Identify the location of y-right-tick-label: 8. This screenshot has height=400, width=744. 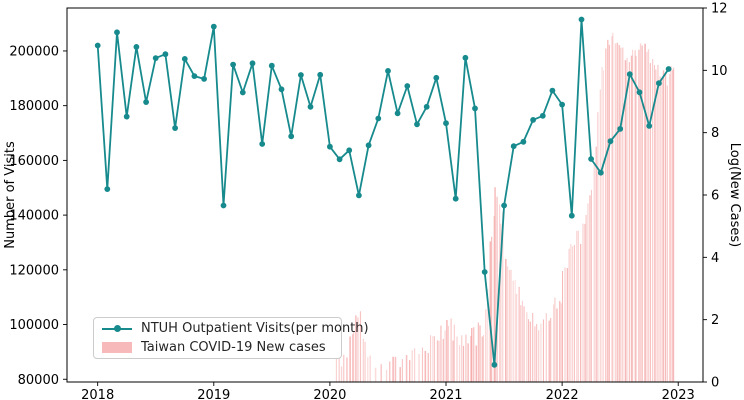
(715, 133).